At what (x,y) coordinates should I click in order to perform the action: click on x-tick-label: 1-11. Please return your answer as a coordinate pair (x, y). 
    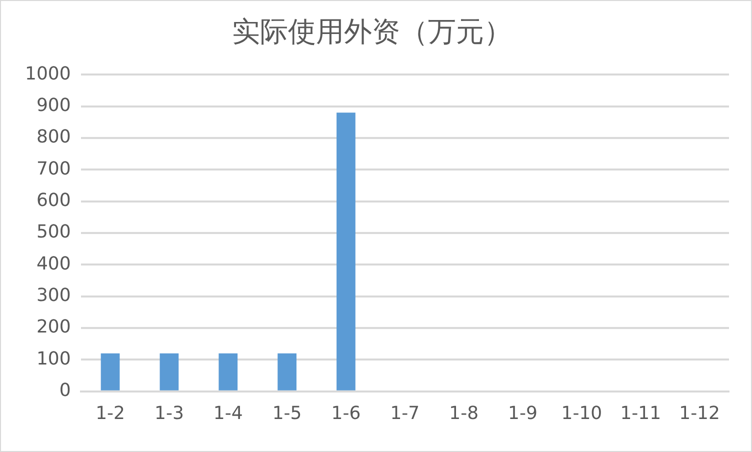
    Looking at the image, I should click on (641, 413).